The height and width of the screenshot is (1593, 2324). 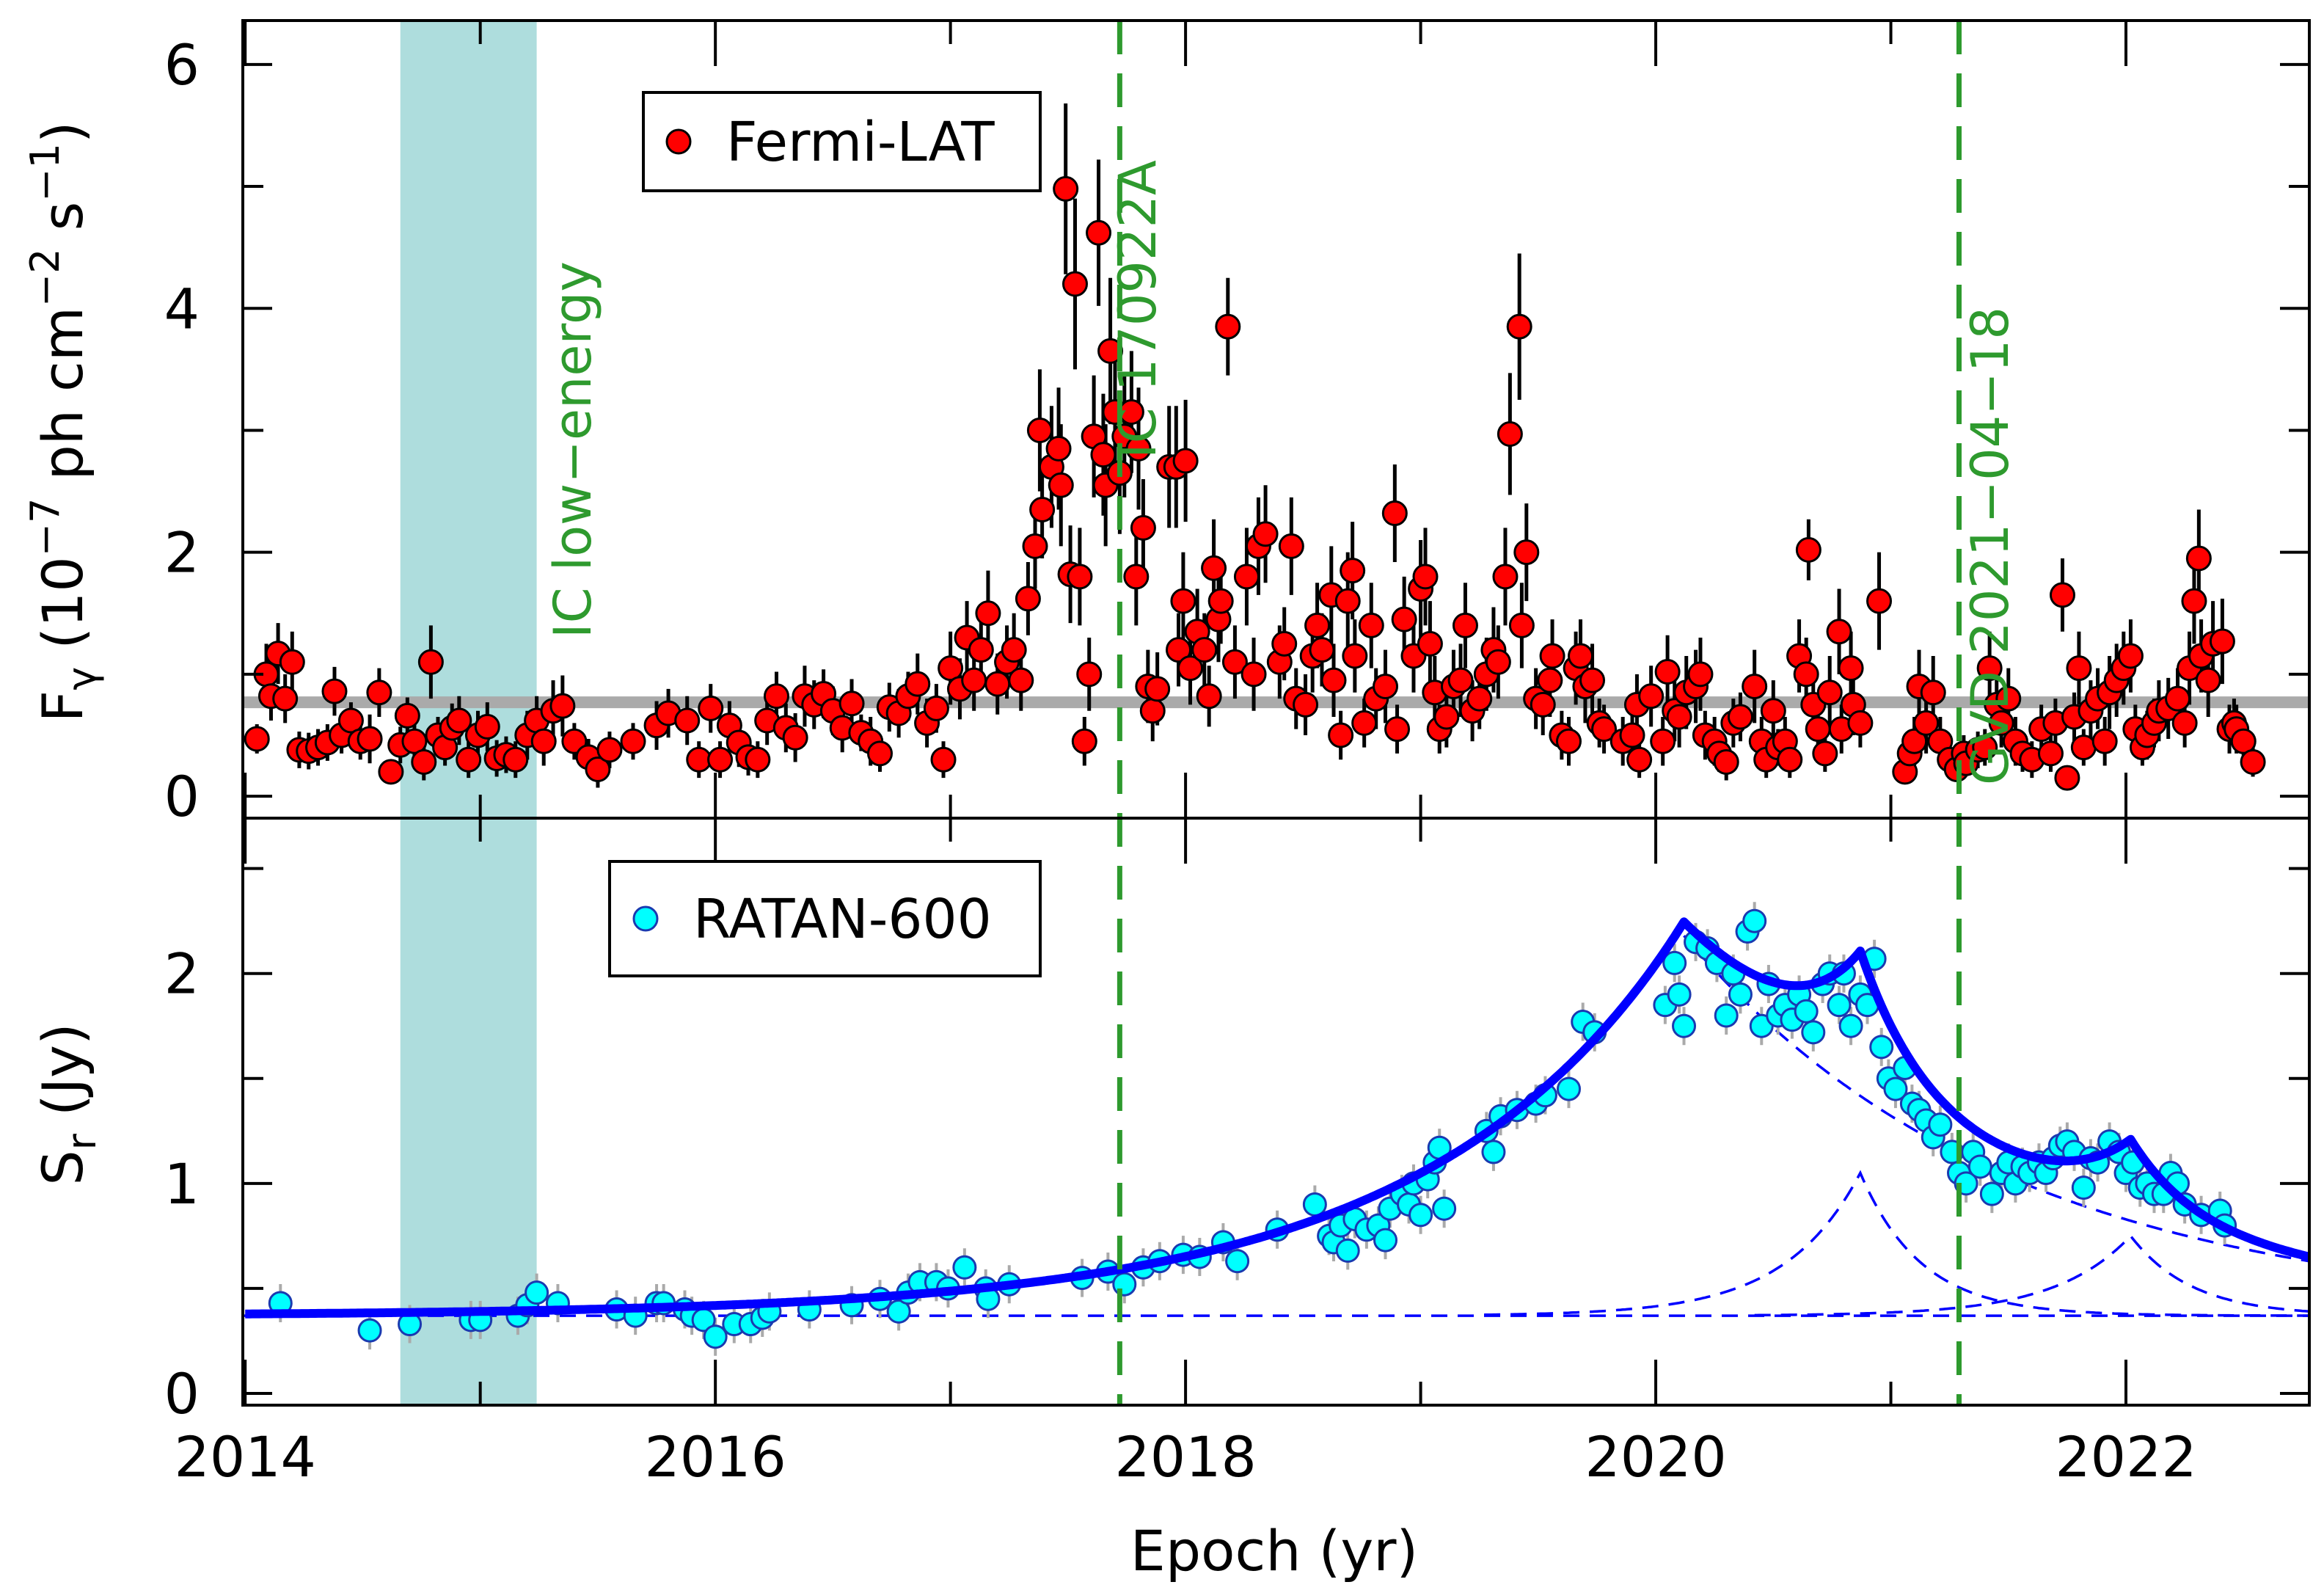 I want to click on bottom-y-tick-label: 1, so click(x=182, y=1184).